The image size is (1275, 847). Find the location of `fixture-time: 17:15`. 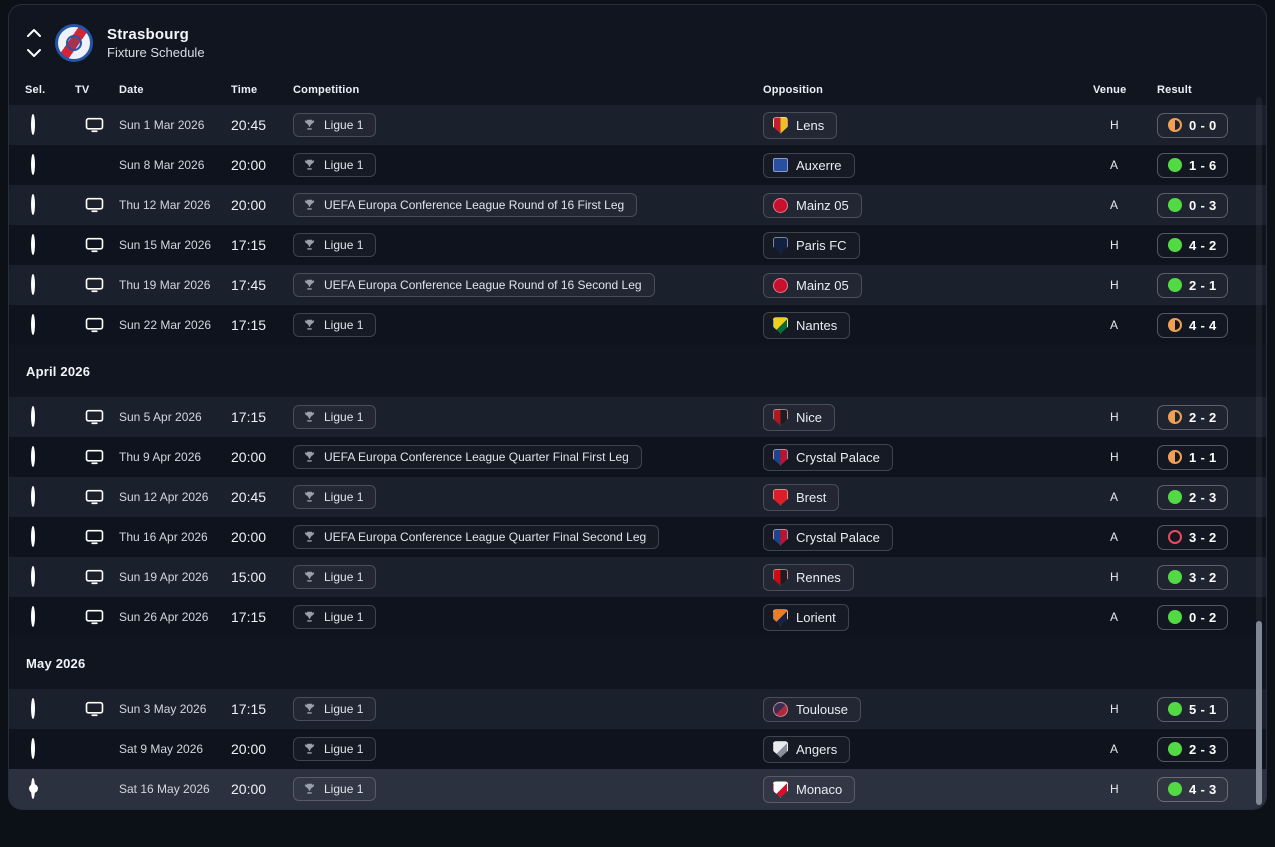

fixture-time: 17:15 is located at coordinates (249, 417).